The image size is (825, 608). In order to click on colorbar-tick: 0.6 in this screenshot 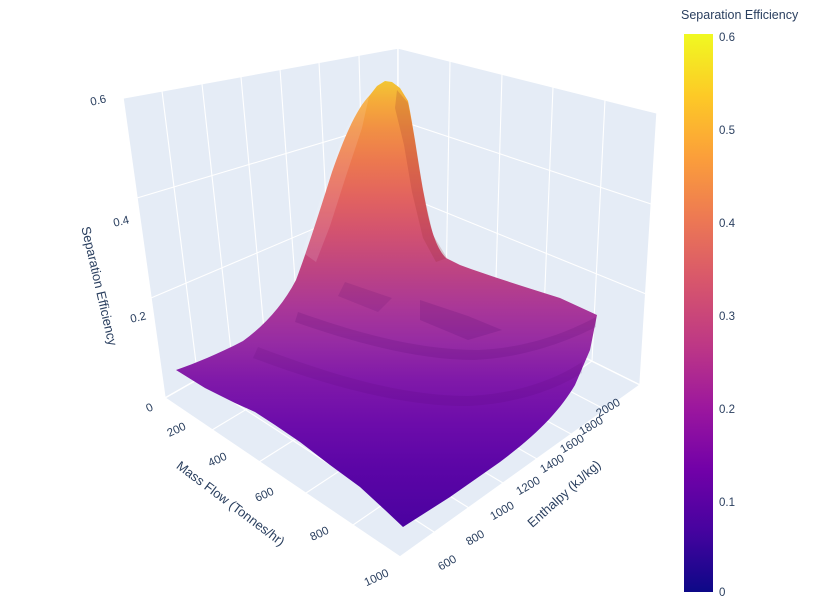, I will do `click(727, 38)`.